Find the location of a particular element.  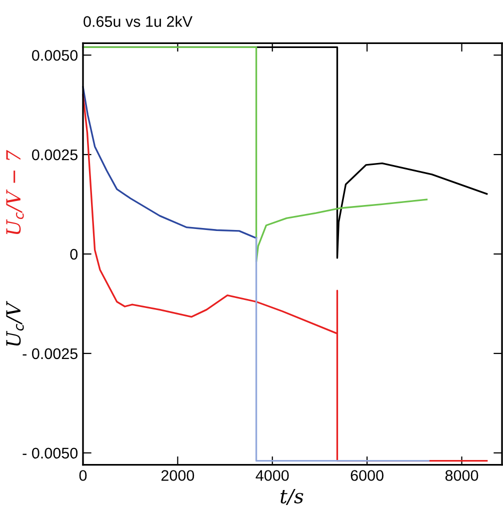

x-axis-title: t/s is located at coordinates (292, 497).